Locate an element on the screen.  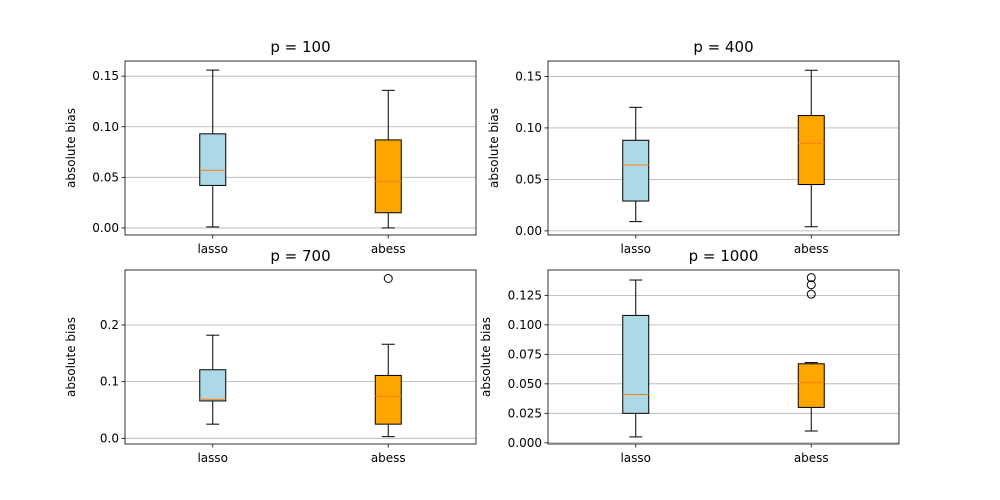
panel-title: p = 100 is located at coordinates (300, 47).